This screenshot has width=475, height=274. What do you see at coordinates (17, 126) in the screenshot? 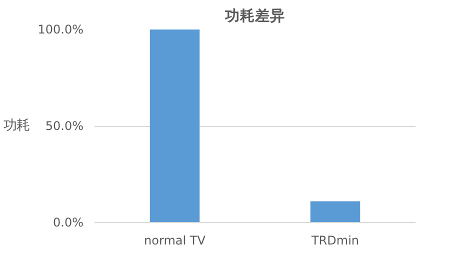
I see `y-axis-title: 功耗` at bounding box center [17, 126].